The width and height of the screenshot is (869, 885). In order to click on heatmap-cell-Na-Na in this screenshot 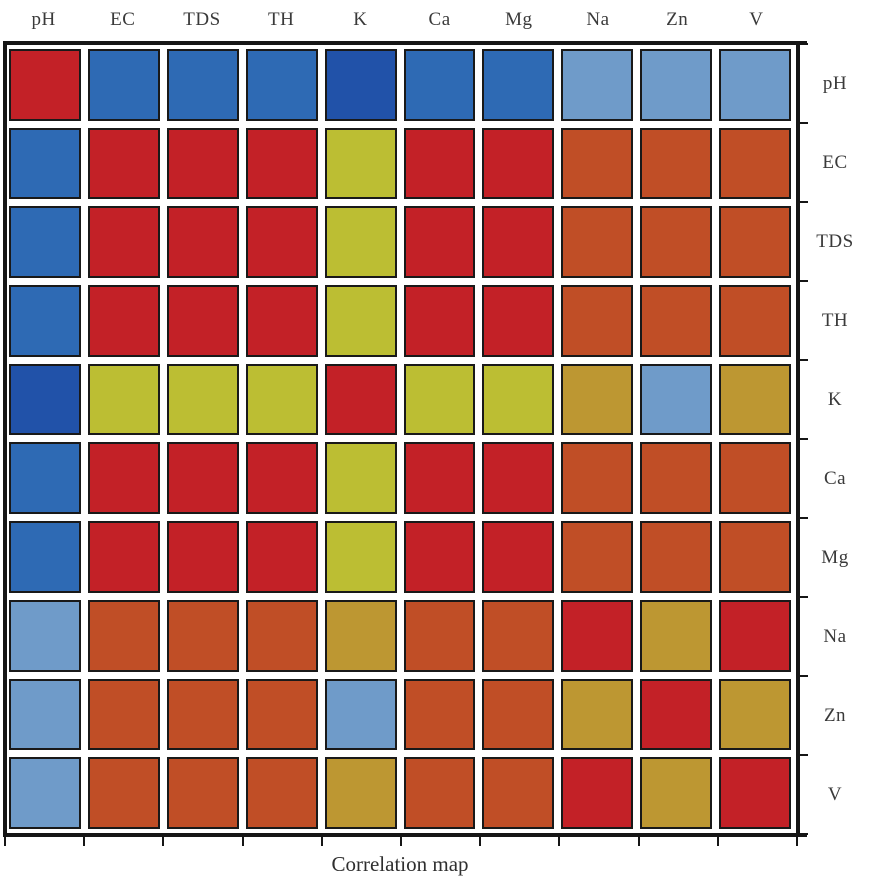, I will do `click(597, 635)`.